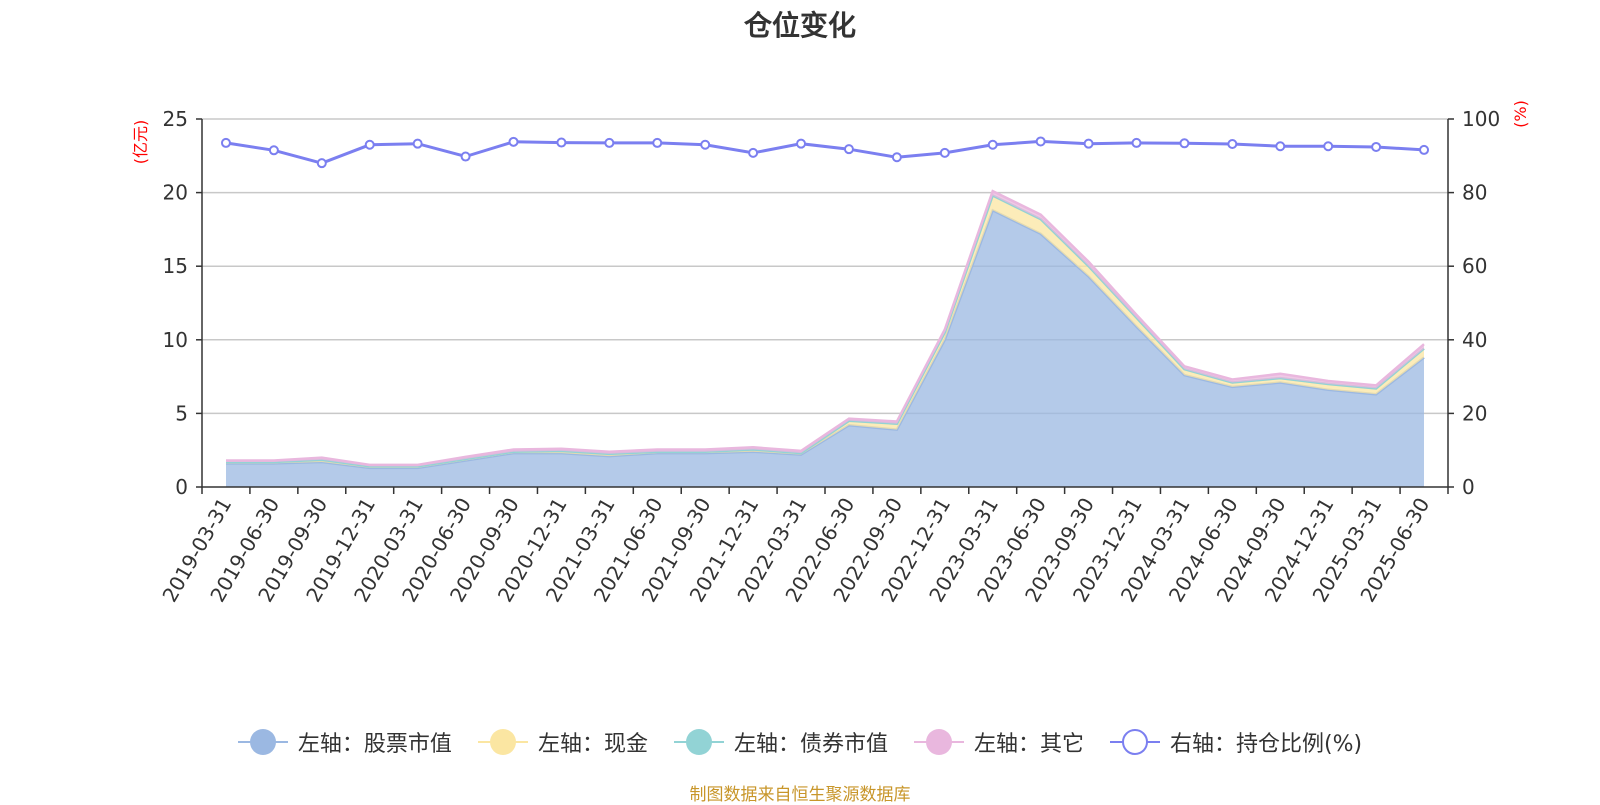 This screenshot has height=805, width=1600. I want to click on left-axis-tick-label: 10, so click(175, 340).